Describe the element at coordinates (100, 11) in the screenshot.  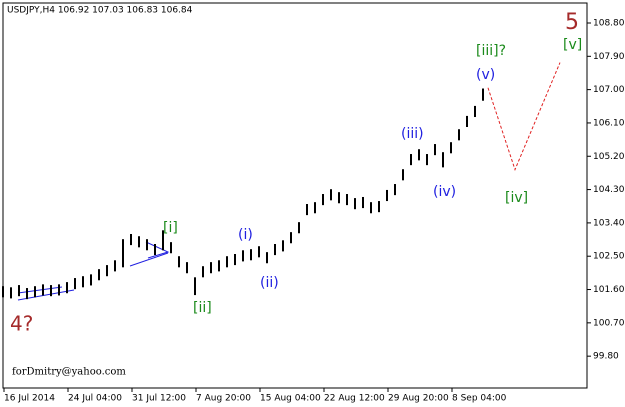
I see `chart-title: USDJPY,H4 106.92 107.03 106.83 106.84` at that location.